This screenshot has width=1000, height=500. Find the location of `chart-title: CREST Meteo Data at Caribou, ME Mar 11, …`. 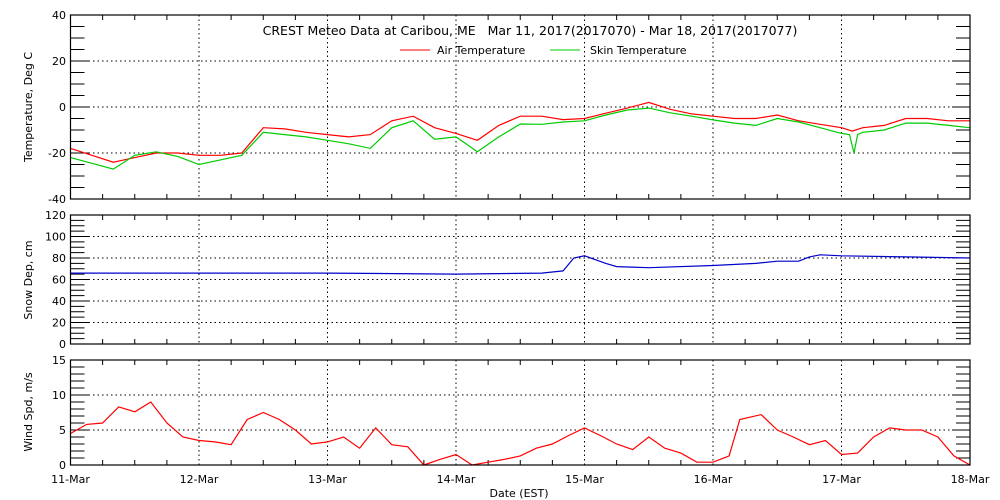

chart-title: CREST Meteo Data at Caribou, ME Mar 11, … is located at coordinates (530, 30).